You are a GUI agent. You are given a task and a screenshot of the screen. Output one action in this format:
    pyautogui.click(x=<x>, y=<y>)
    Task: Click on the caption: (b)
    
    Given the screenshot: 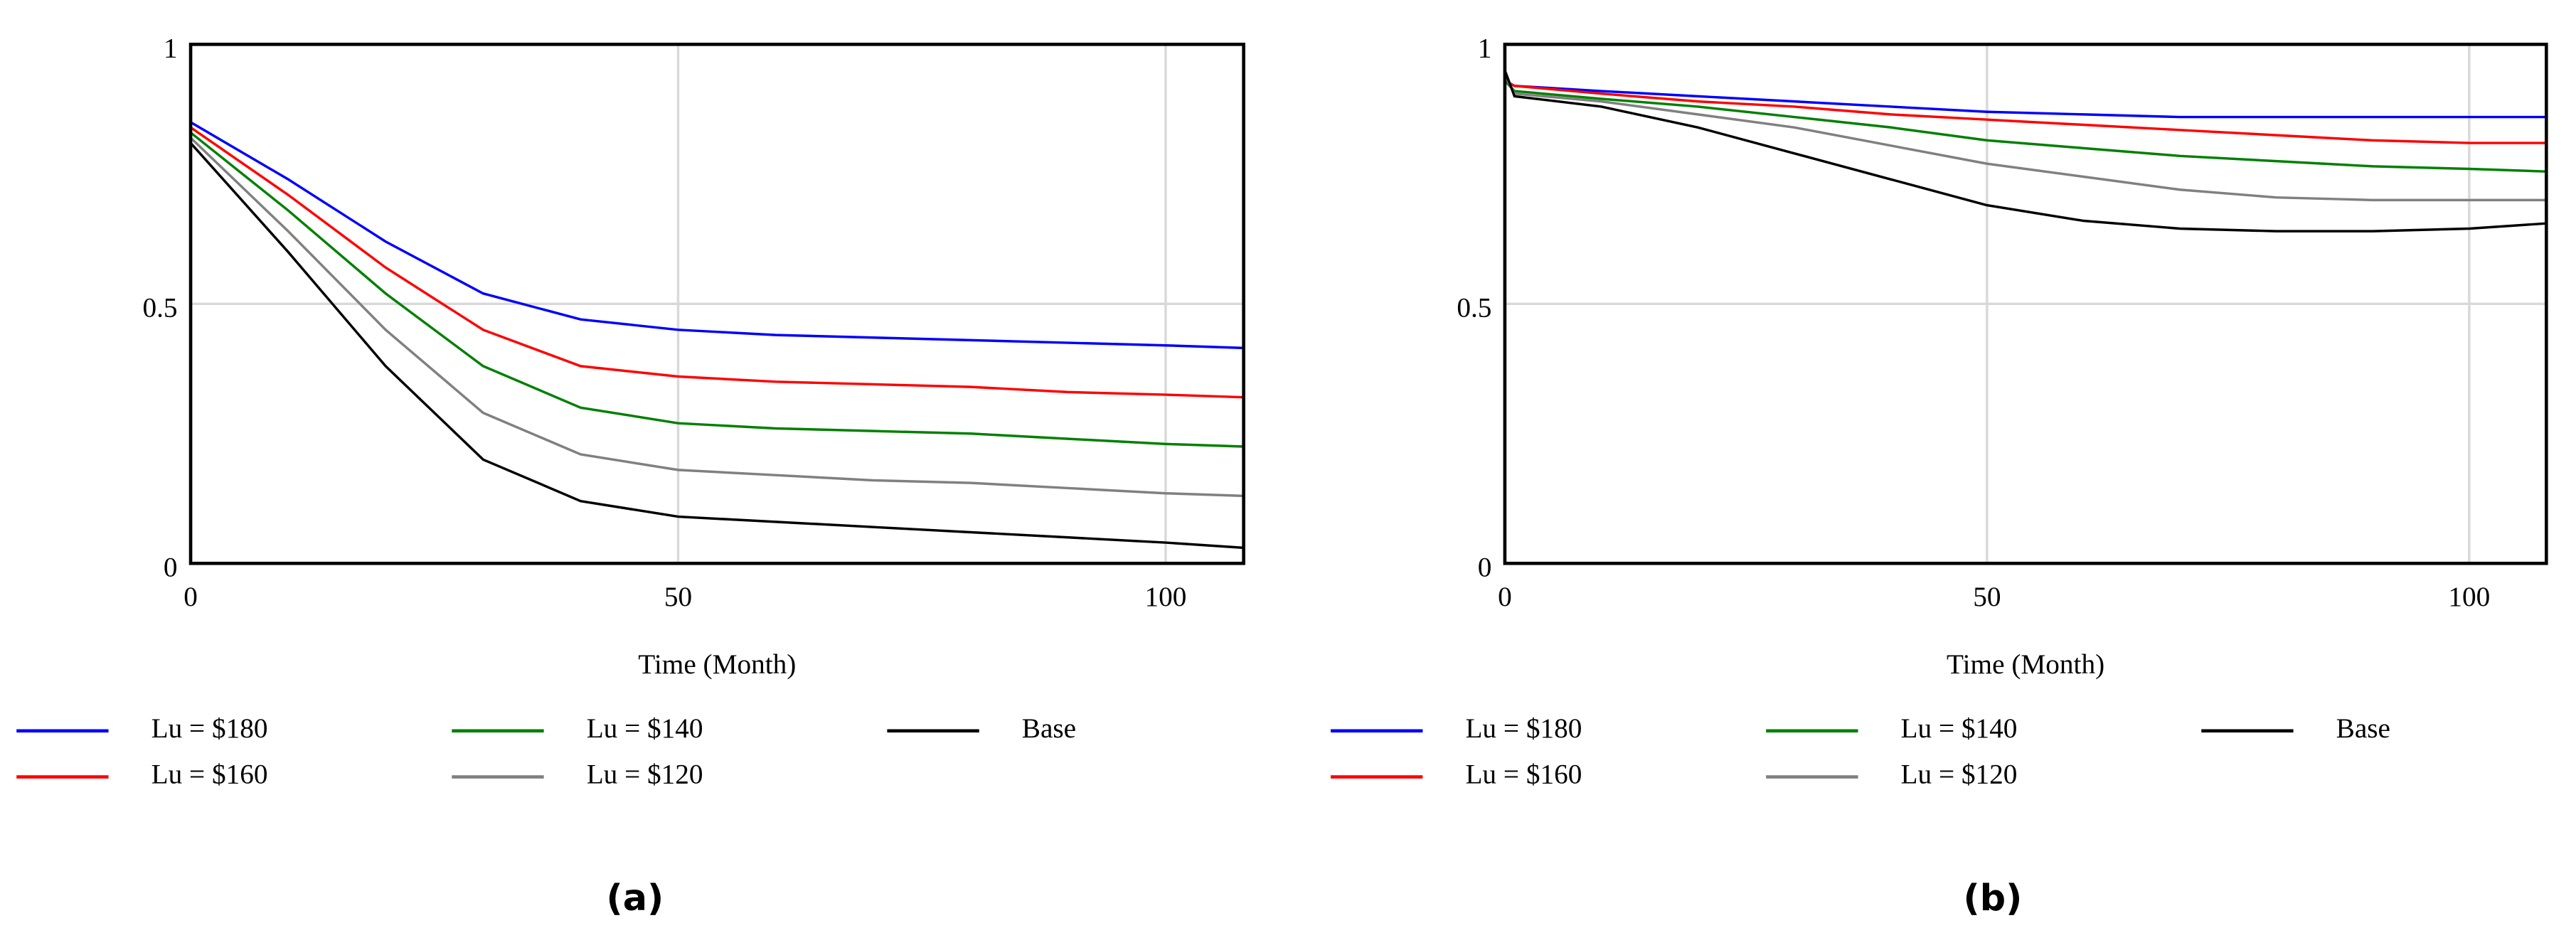 What is the action you would take?
    pyautogui.click(x=1993, y=898)
    